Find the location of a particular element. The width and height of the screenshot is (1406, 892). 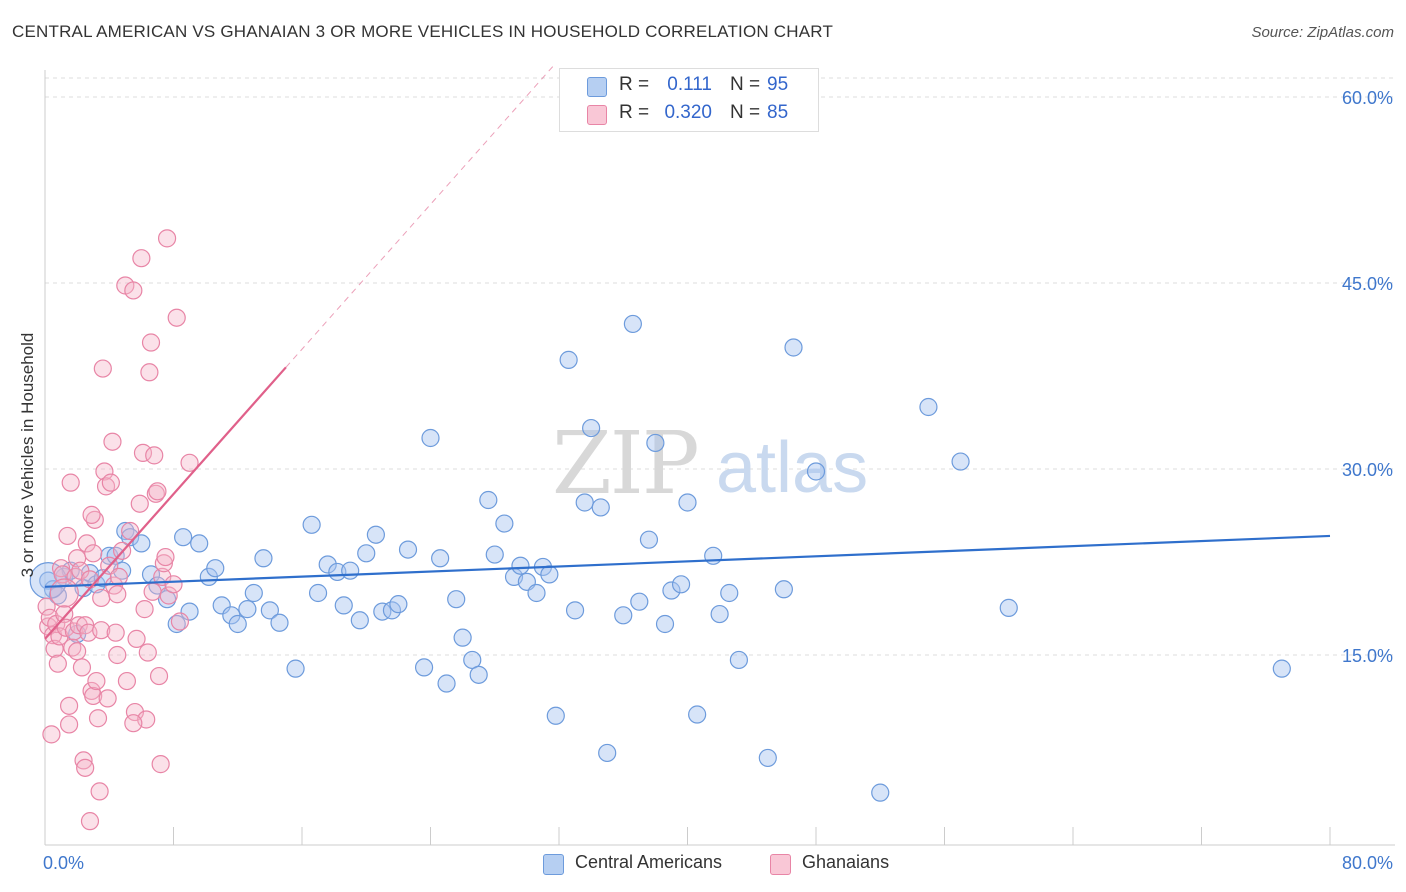

ghanaians-trend-line is located at coordinates (165, 503).